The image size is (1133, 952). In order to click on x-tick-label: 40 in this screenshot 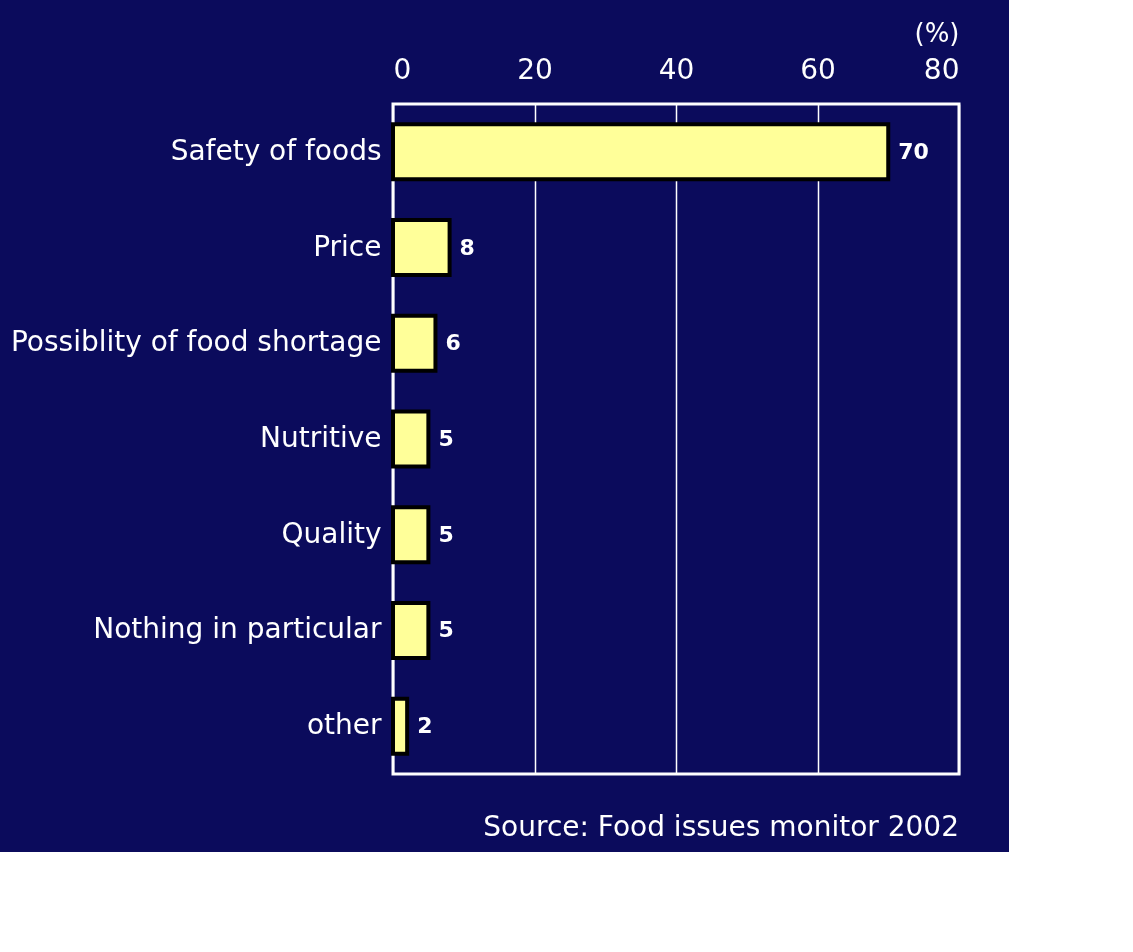, I will do `click(676, 69)`.